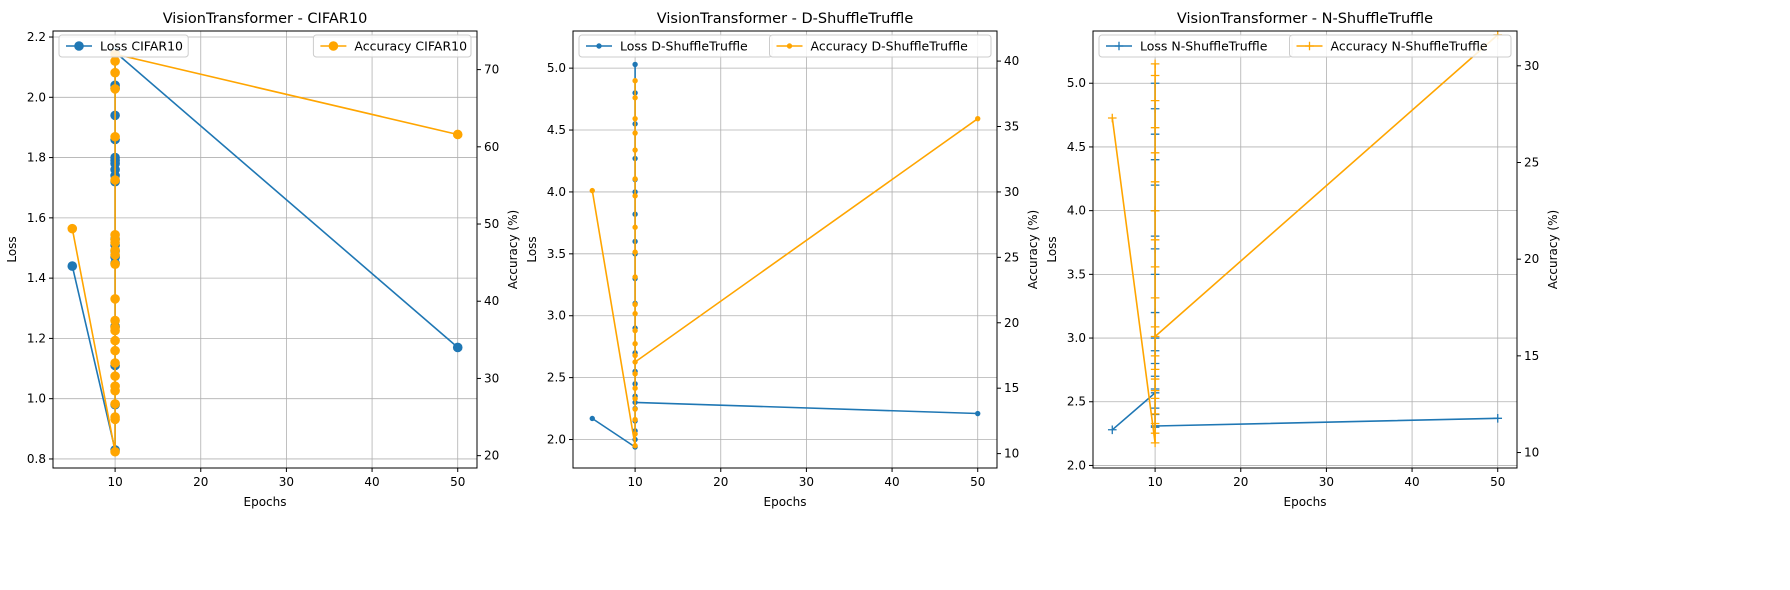 The width and height of the screenshot is (1790, 590). I want to click on legend-label: Loss CIFAR10, so click(141, 46).